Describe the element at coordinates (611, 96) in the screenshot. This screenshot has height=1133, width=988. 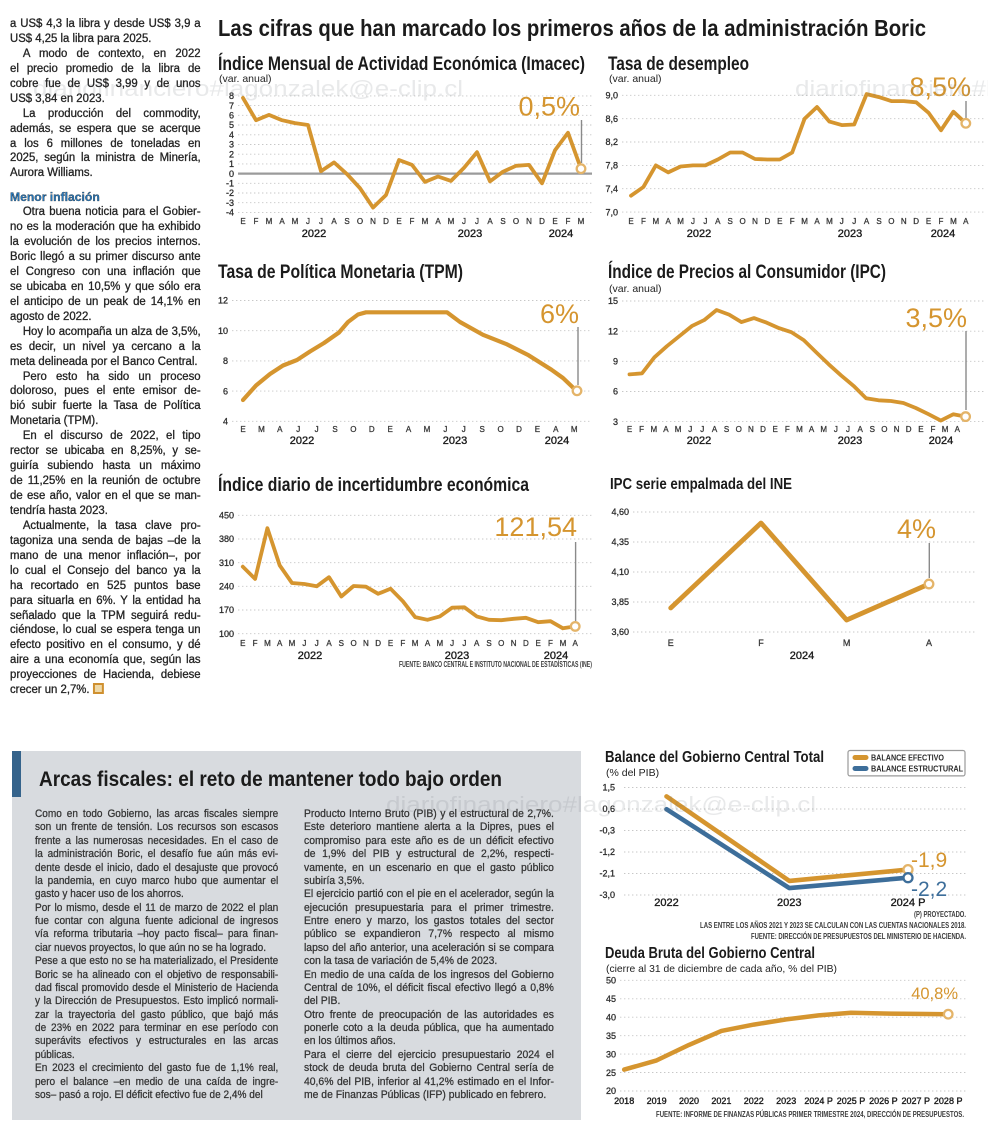
I see `svg-text: 9,0` at that location.